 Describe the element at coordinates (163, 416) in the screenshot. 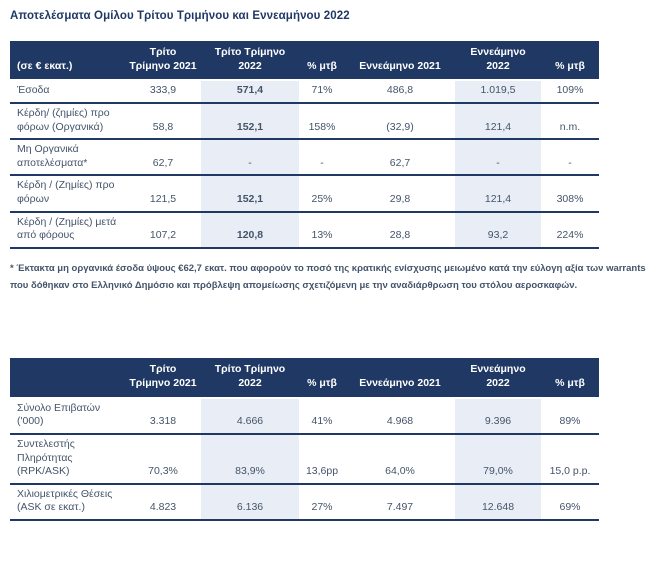

I see `cell-value: 3.318` at that location.